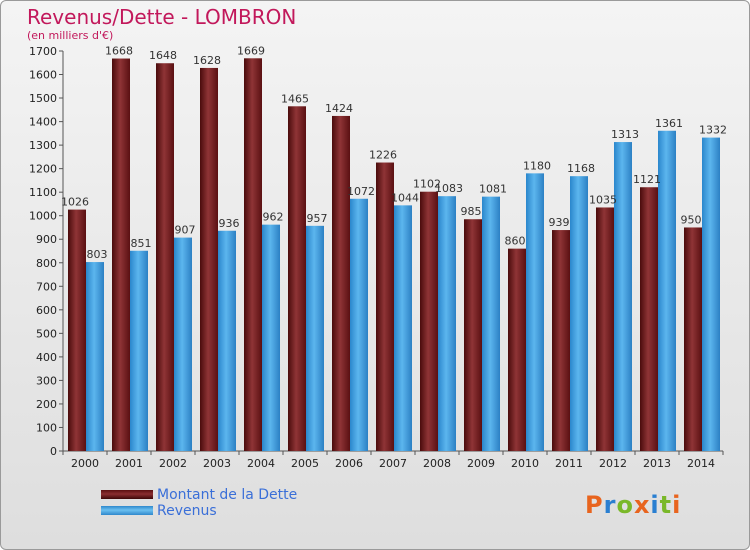 The image size is (750, 550). Describe the element at coordinates (43, 145) in the screenshot. I see `y-tick-label: 1300` at that location.